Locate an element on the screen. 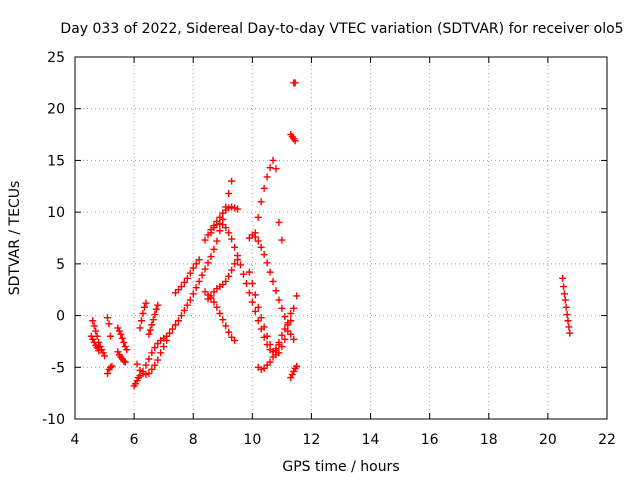 The width and height of the screenshot is (640, 480). x-tick-label: 6 is located at coordinates (134, 440).